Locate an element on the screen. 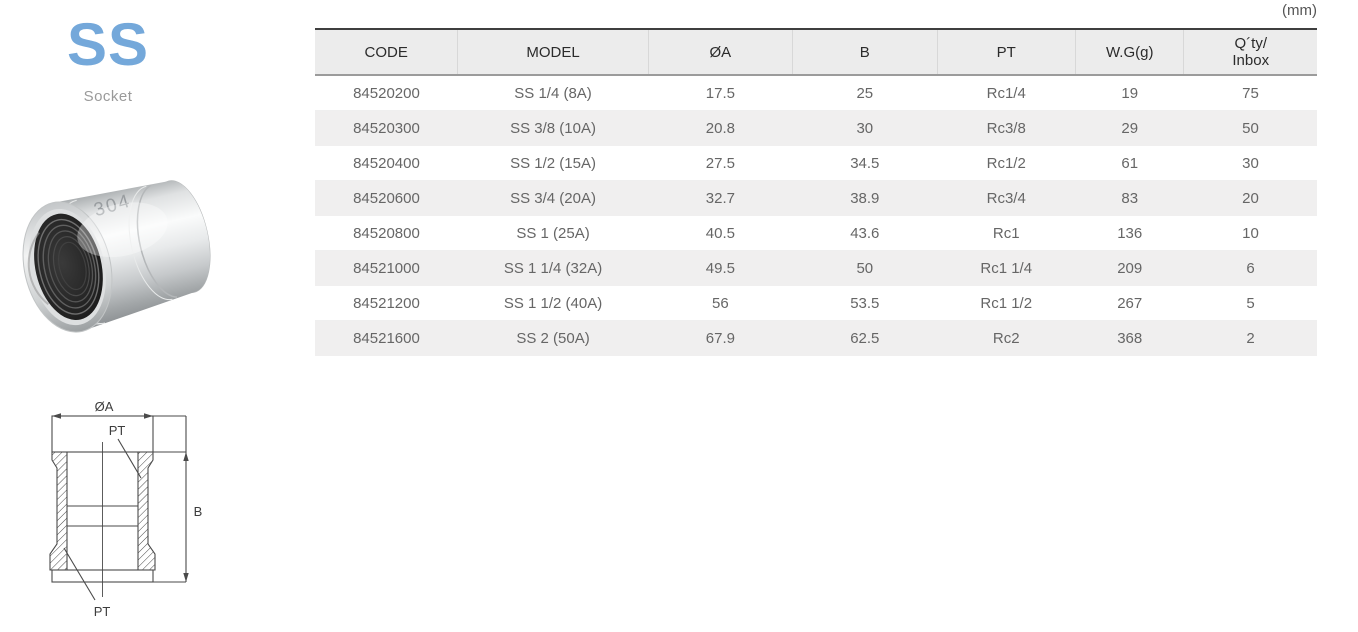 Image resolution: width=1358 pixels, height=632 pixels. cell-code: 84521000 is located at coordinates (386, 268).